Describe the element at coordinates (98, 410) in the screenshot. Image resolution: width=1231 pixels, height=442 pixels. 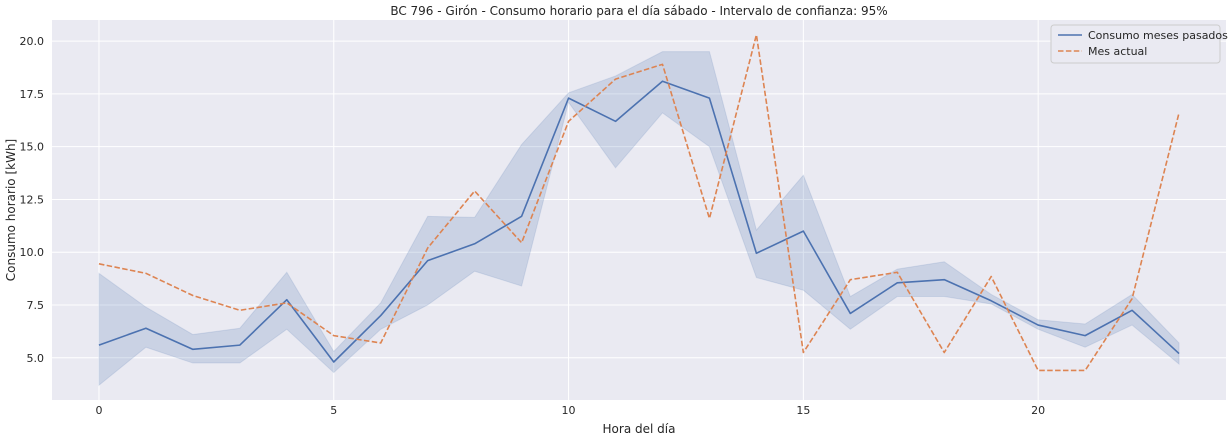
I see `x-tick-label: 0` at that location.